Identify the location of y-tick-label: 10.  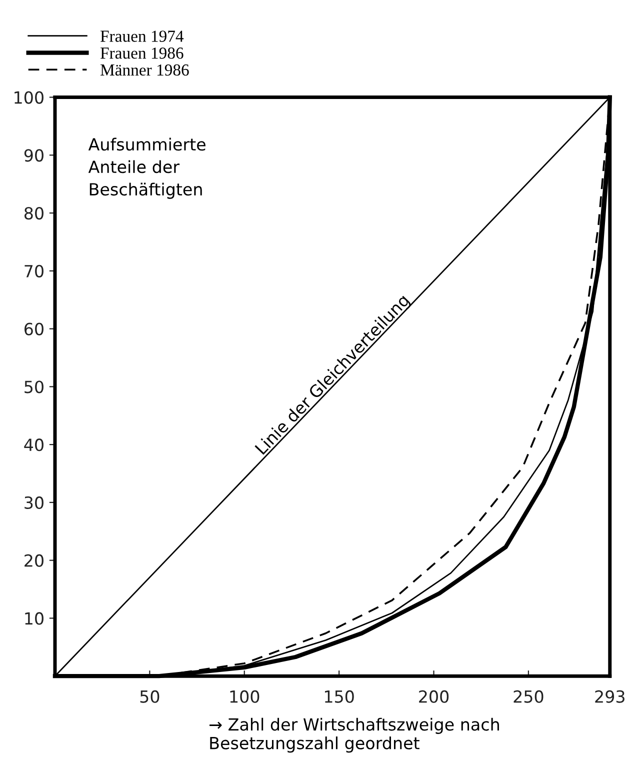
(34, 618).